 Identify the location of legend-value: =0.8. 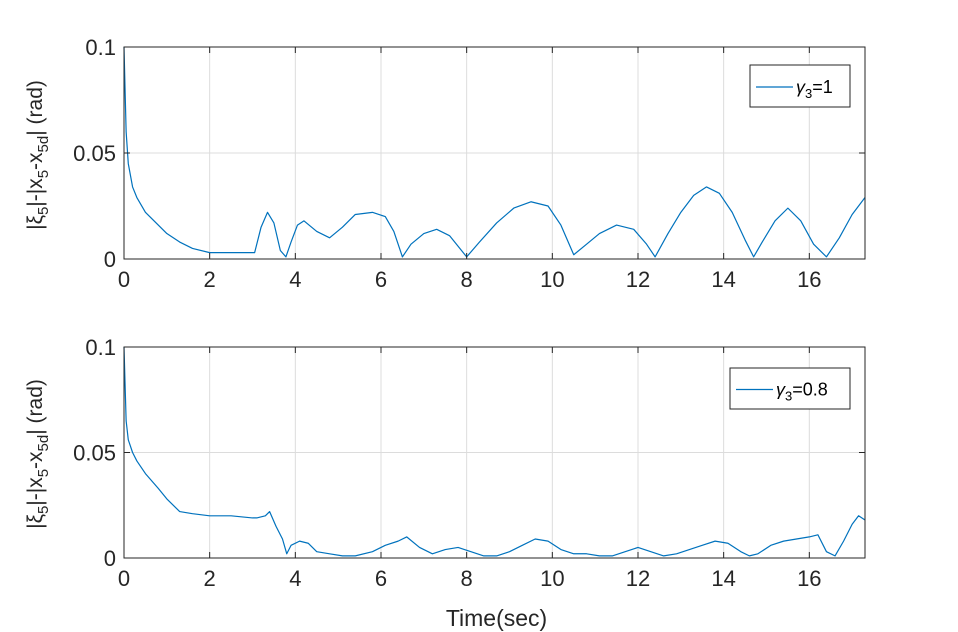
(810, 390).